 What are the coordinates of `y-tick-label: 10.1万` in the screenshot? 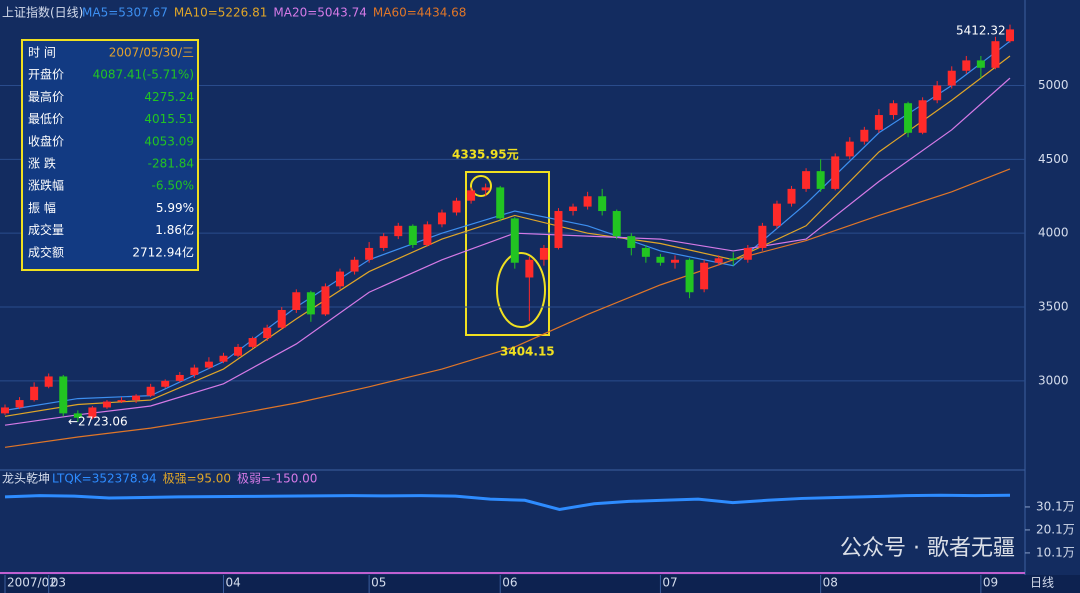 It's located at (1055, 552).